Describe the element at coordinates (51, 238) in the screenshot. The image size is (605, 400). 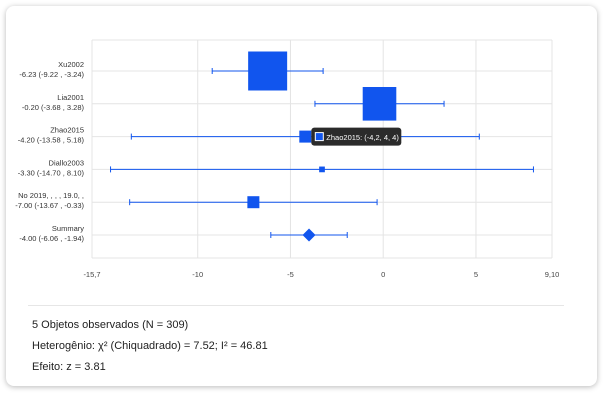
I see `study-ci-label: -4.00 (-6.06 , -1.94)` at that location.